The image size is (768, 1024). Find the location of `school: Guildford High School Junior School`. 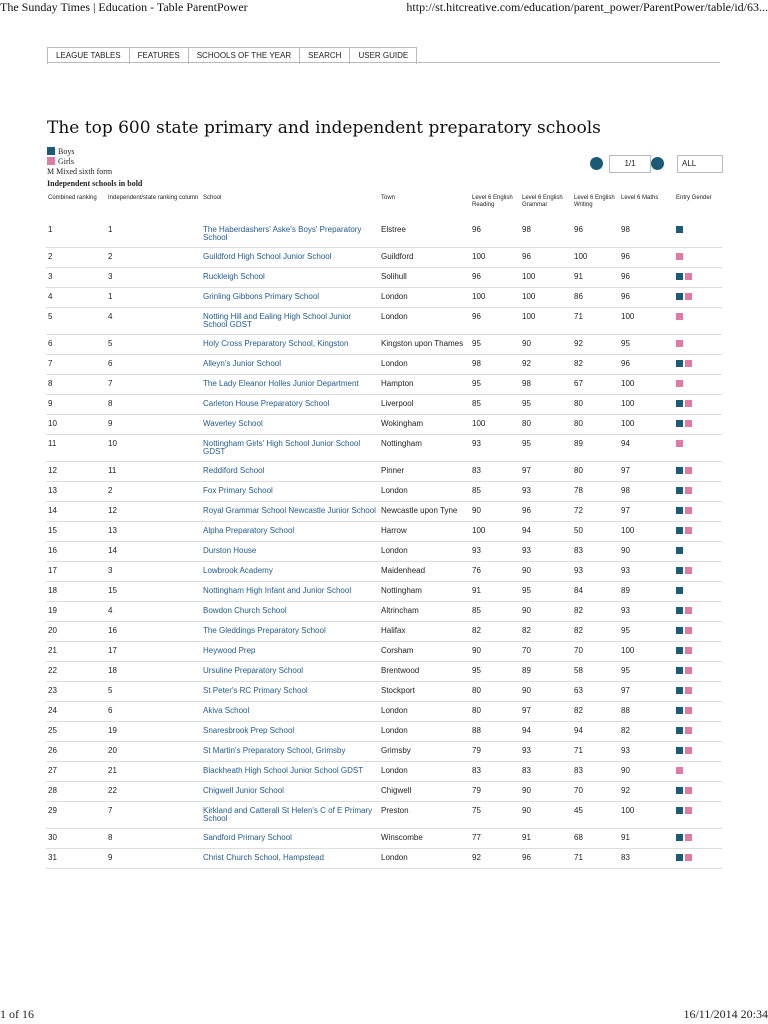

school: Guildford High School Junior School is located at coordinates (290, 257).